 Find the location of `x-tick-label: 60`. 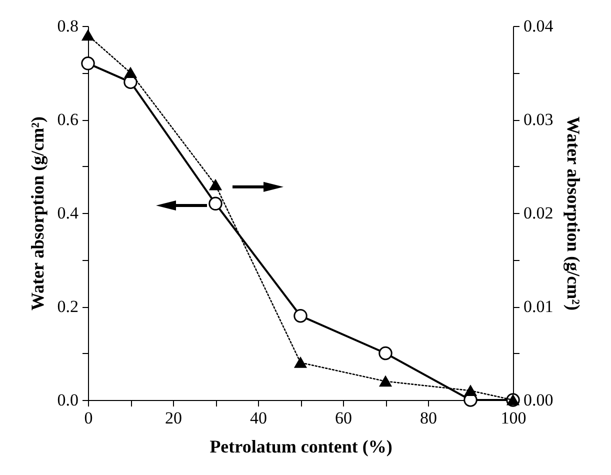

x-tick-label: 60 is located at coordinates (343, 418).